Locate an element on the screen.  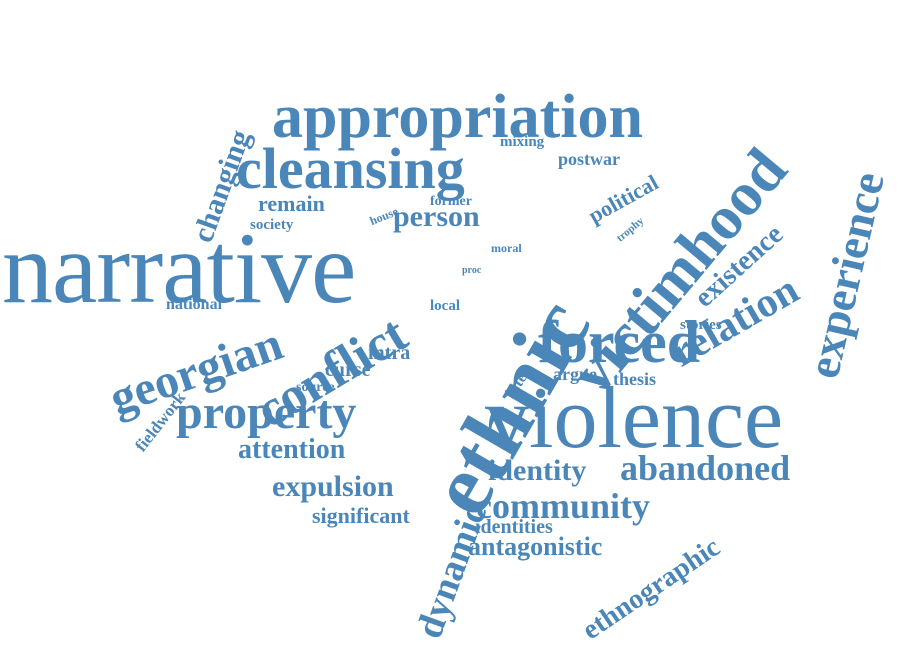
word-society: society is located at coordinates (272, 225).